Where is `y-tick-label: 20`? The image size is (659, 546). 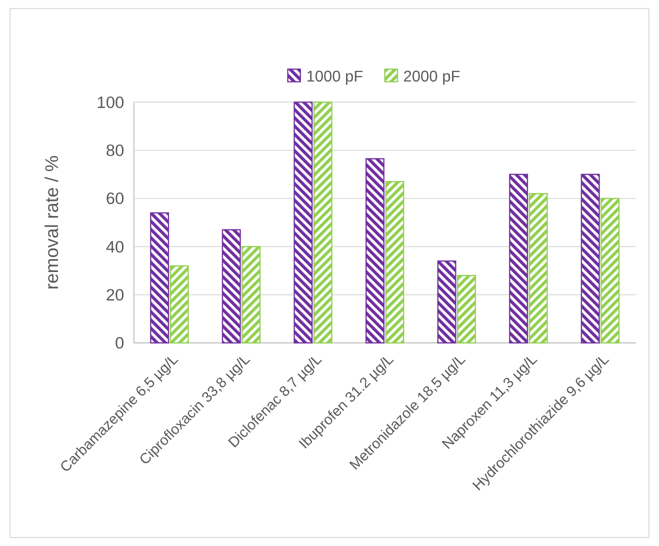
y-tick-label: 20 is located at coordinates (115, 295).